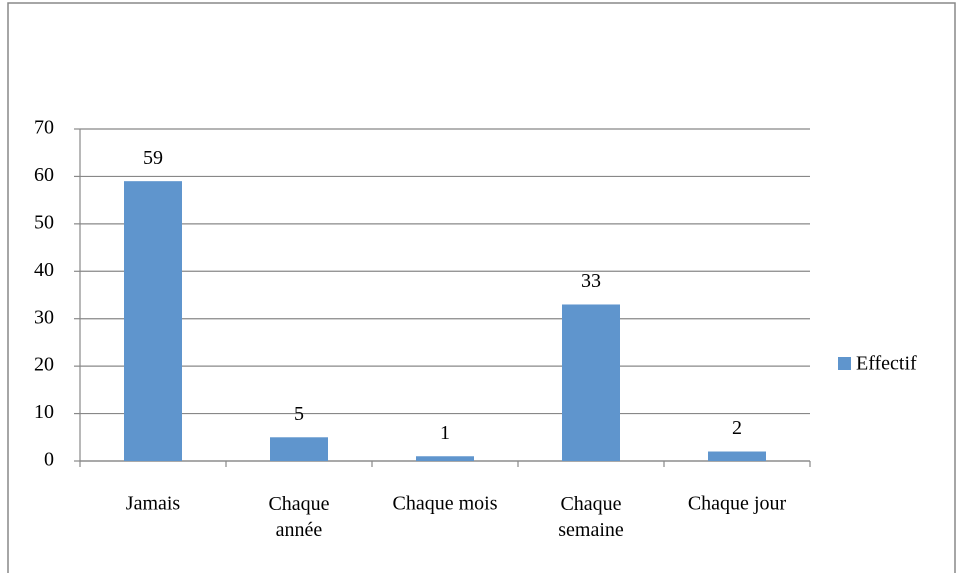 This screenshot has height=573, width=958. I want to click on x-tick-label: Jamais, so click(153, 504).